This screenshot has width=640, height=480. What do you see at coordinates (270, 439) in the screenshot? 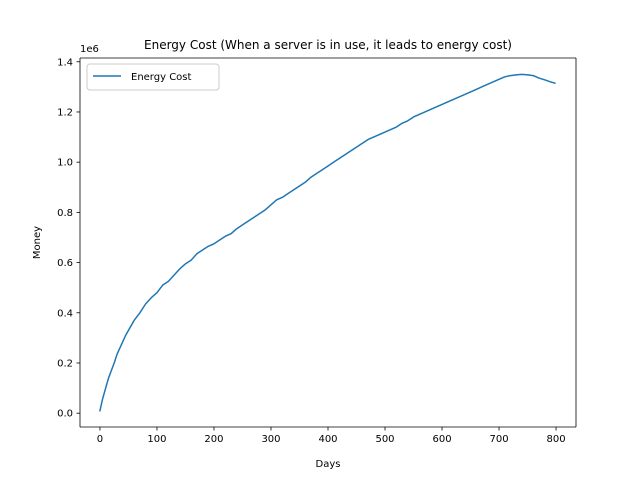
I see `x-tick-label: 300` at bounding box center [270, 439].